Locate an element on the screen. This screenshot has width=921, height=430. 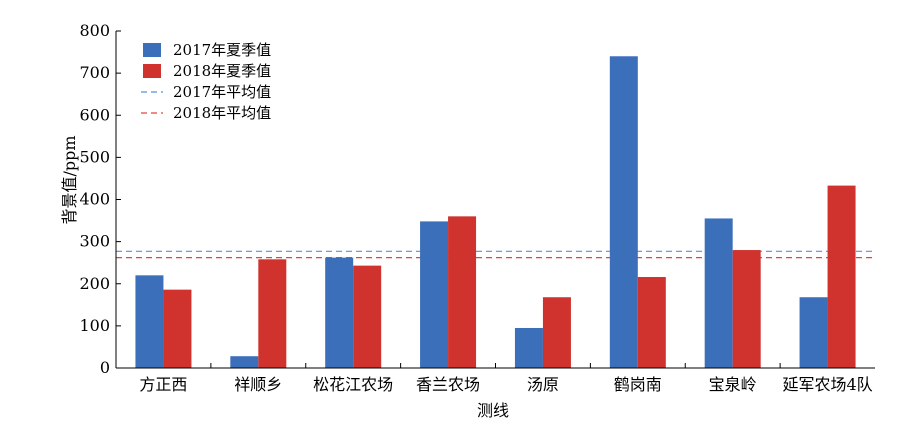
x-tick-label: 宝泉岭 is located at coordinates (733, 384).